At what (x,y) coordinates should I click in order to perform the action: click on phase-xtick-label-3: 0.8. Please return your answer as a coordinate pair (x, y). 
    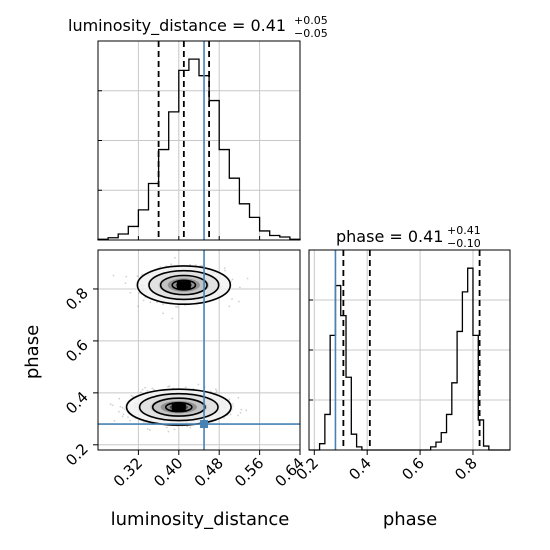
    Looking at the image, I should click on (466, 469).